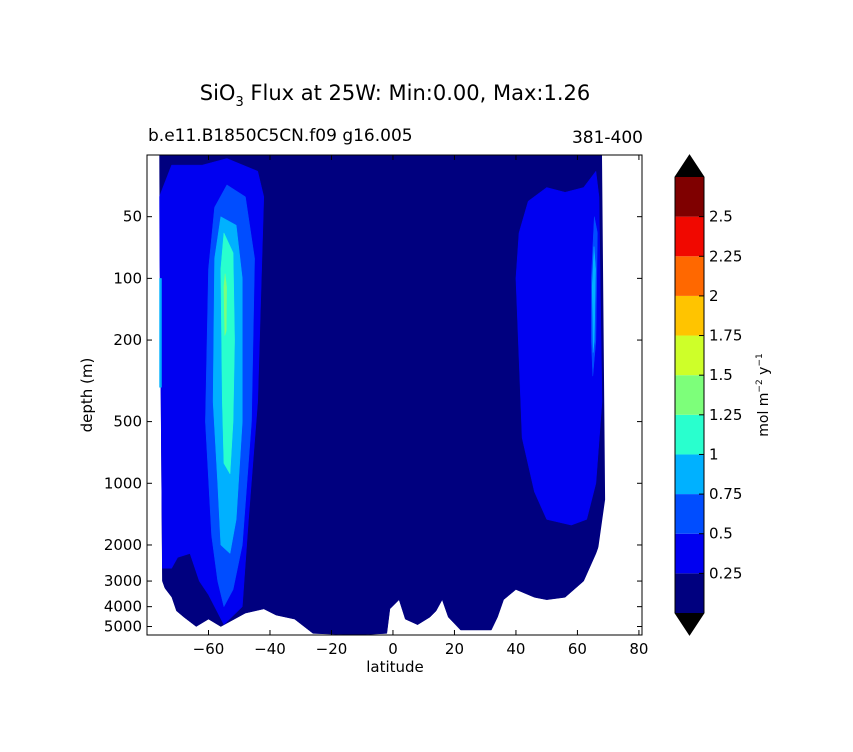 The width and height of the screenshot is (853, 752). What do you see at coordinates (127, 340) in the screenshot?
I see `y-tick-label: 200` at bounding box center [127, 340].